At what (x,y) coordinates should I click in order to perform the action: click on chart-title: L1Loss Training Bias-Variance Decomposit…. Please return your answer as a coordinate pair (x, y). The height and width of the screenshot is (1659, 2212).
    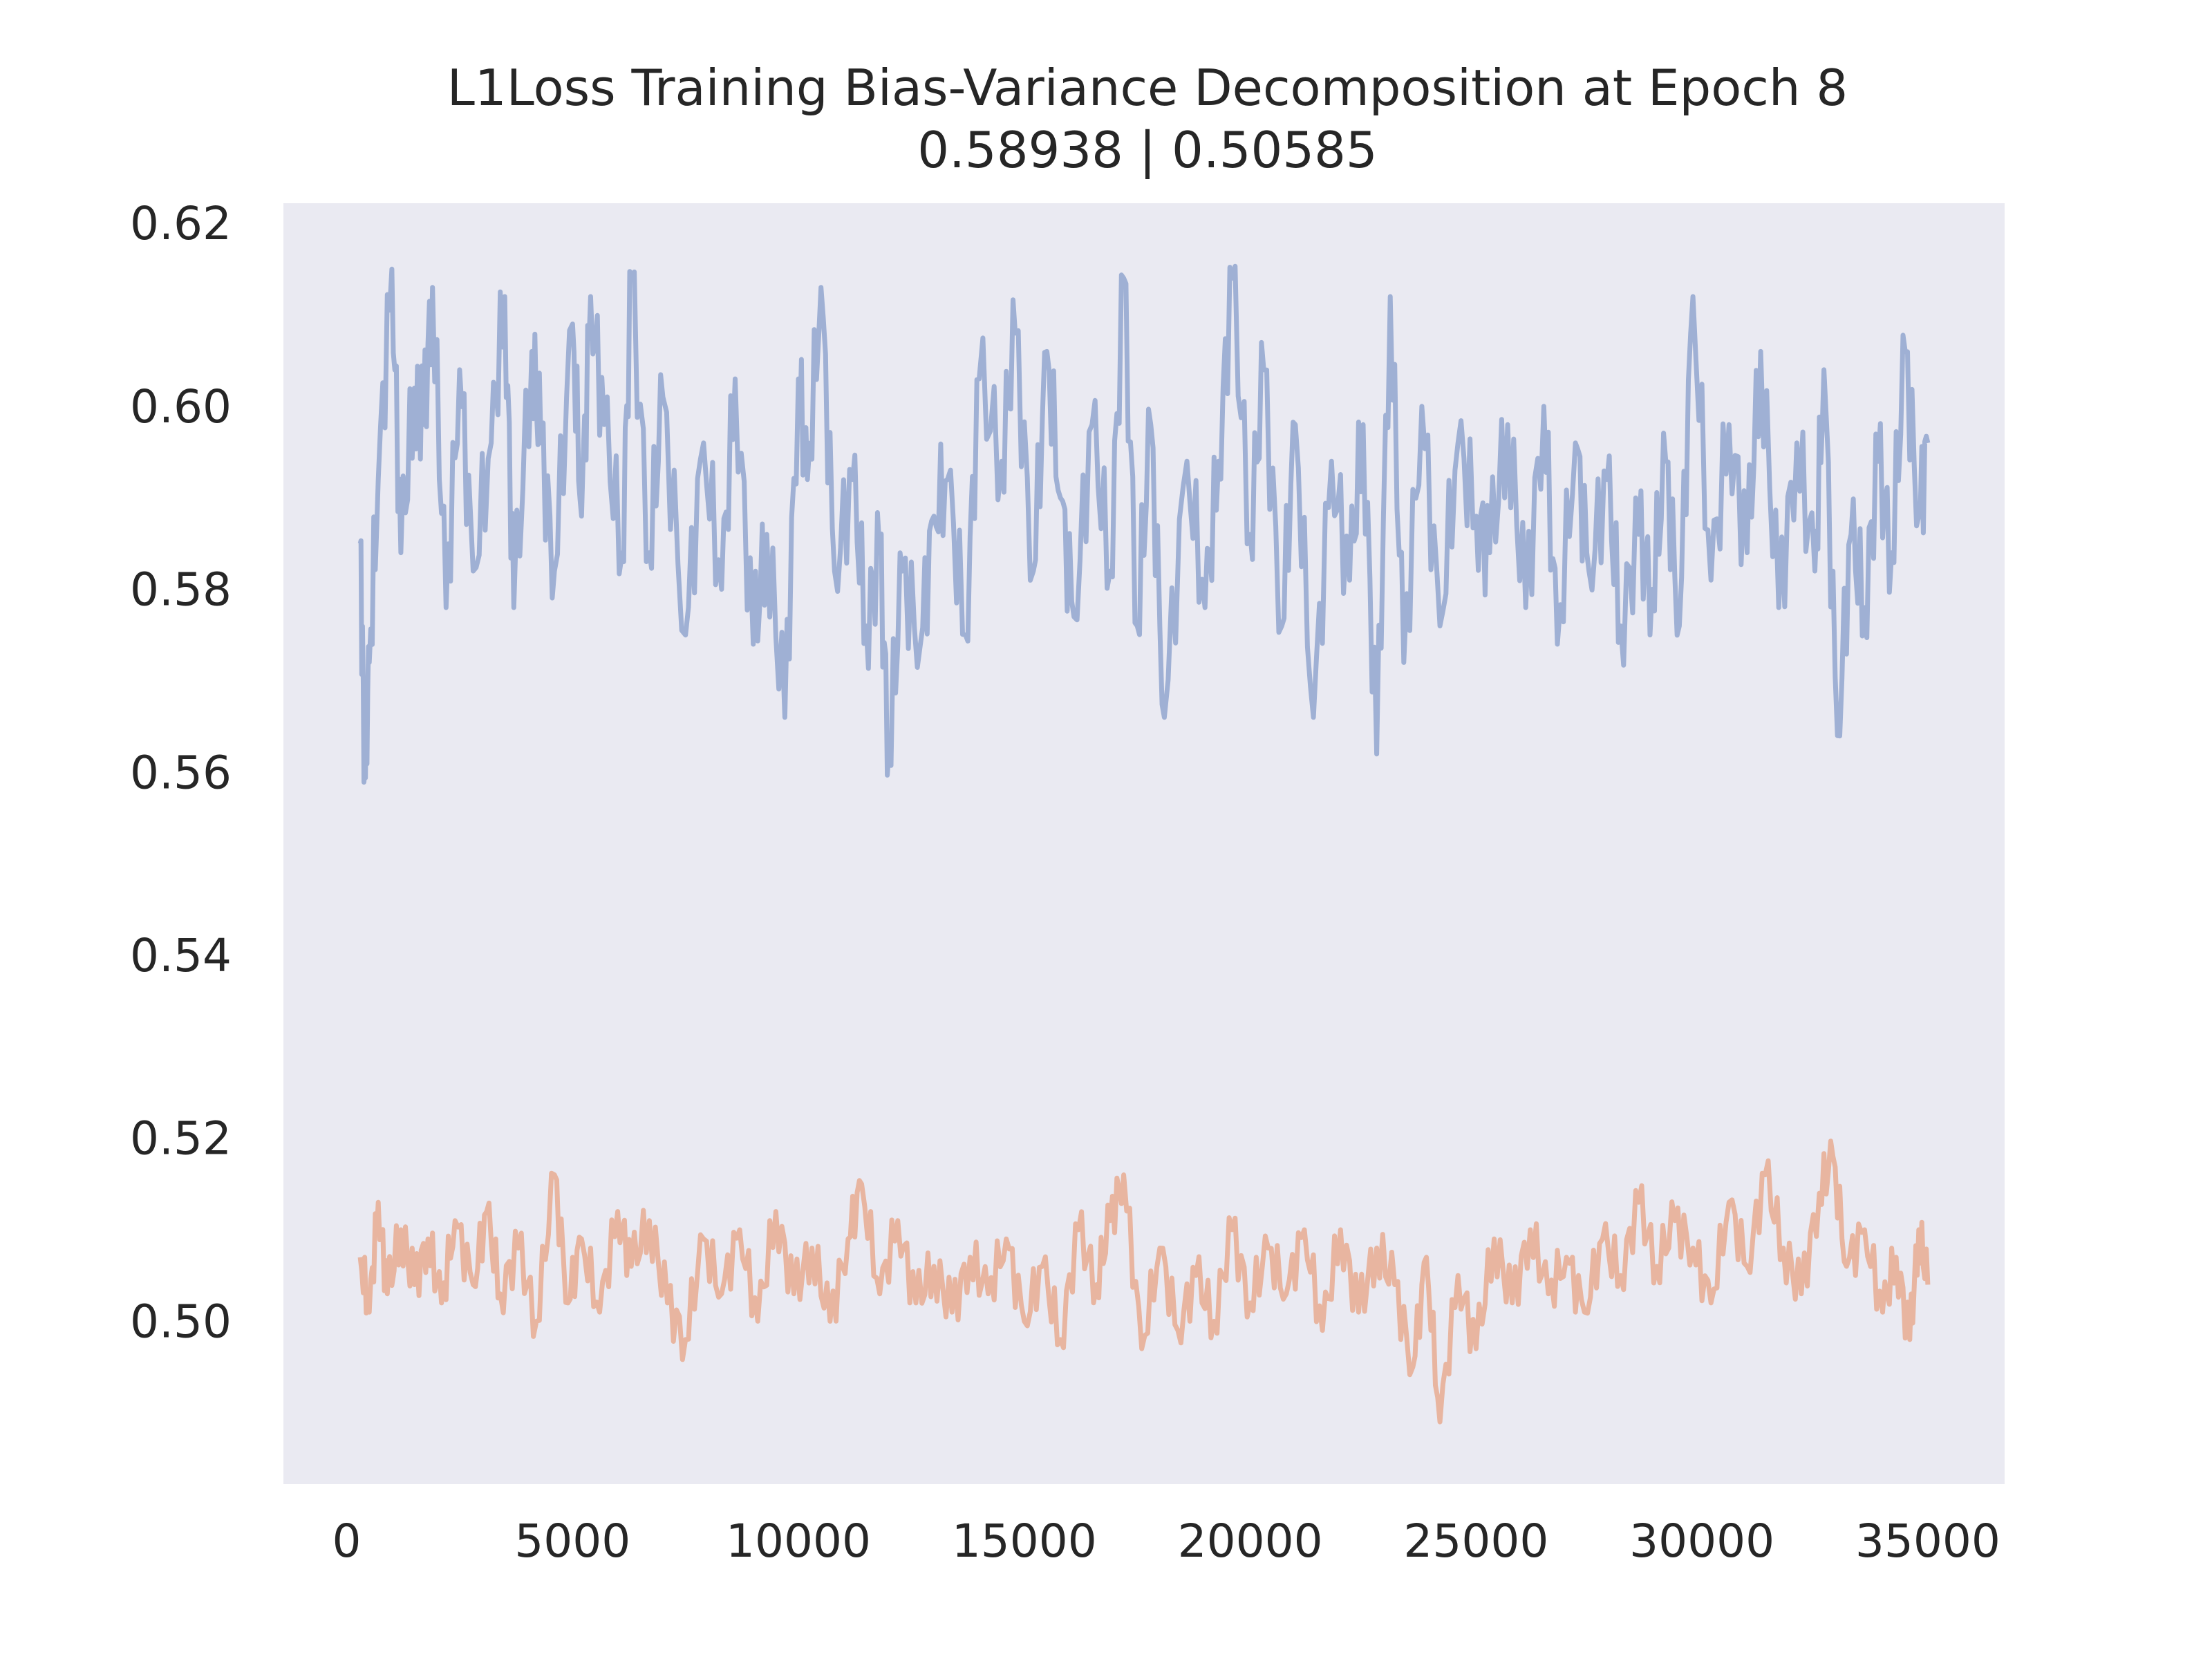
    Looking at the image, I should click on (1147, 88).